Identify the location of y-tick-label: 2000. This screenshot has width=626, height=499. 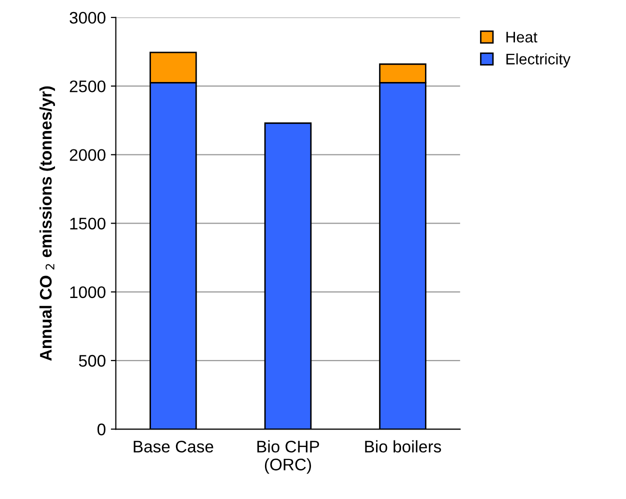
(88, 155).